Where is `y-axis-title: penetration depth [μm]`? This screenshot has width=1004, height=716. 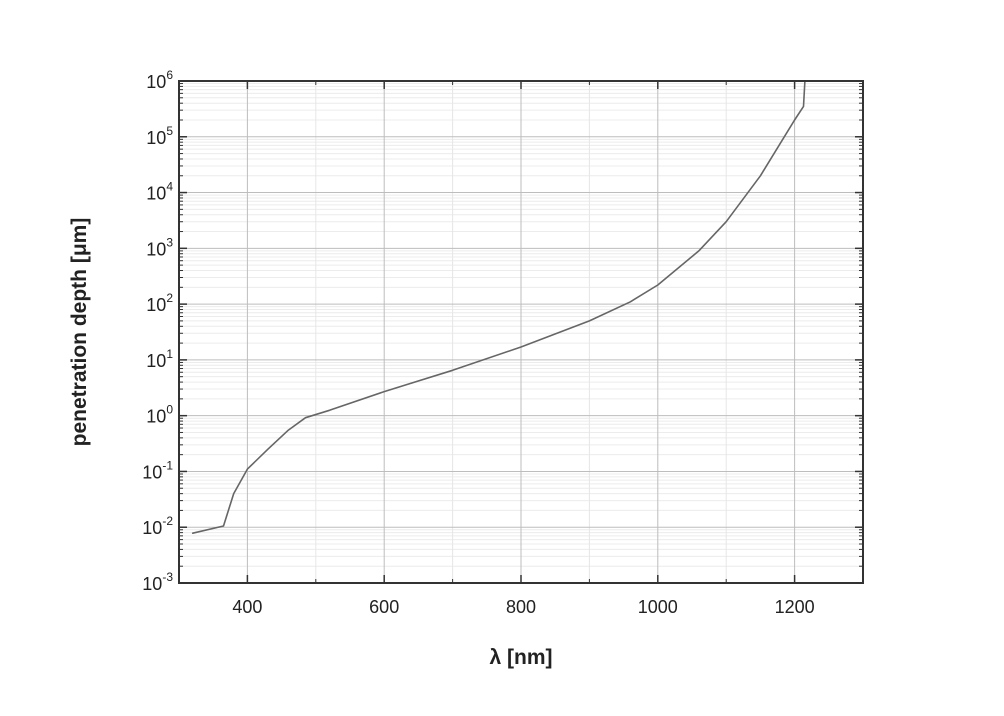 y-axis-title: penetration depth [μm] is located at coordinates (79, 332).